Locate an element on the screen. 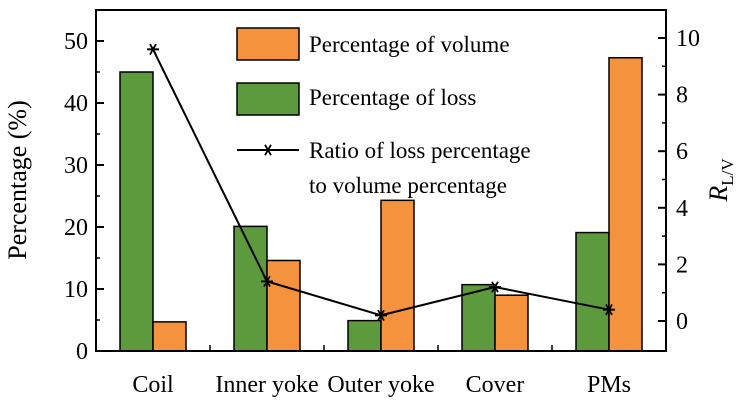 Image resolution: width=747 pixels, height=409 pixels. bar-loss-pms is located at coordinates (592, 291).